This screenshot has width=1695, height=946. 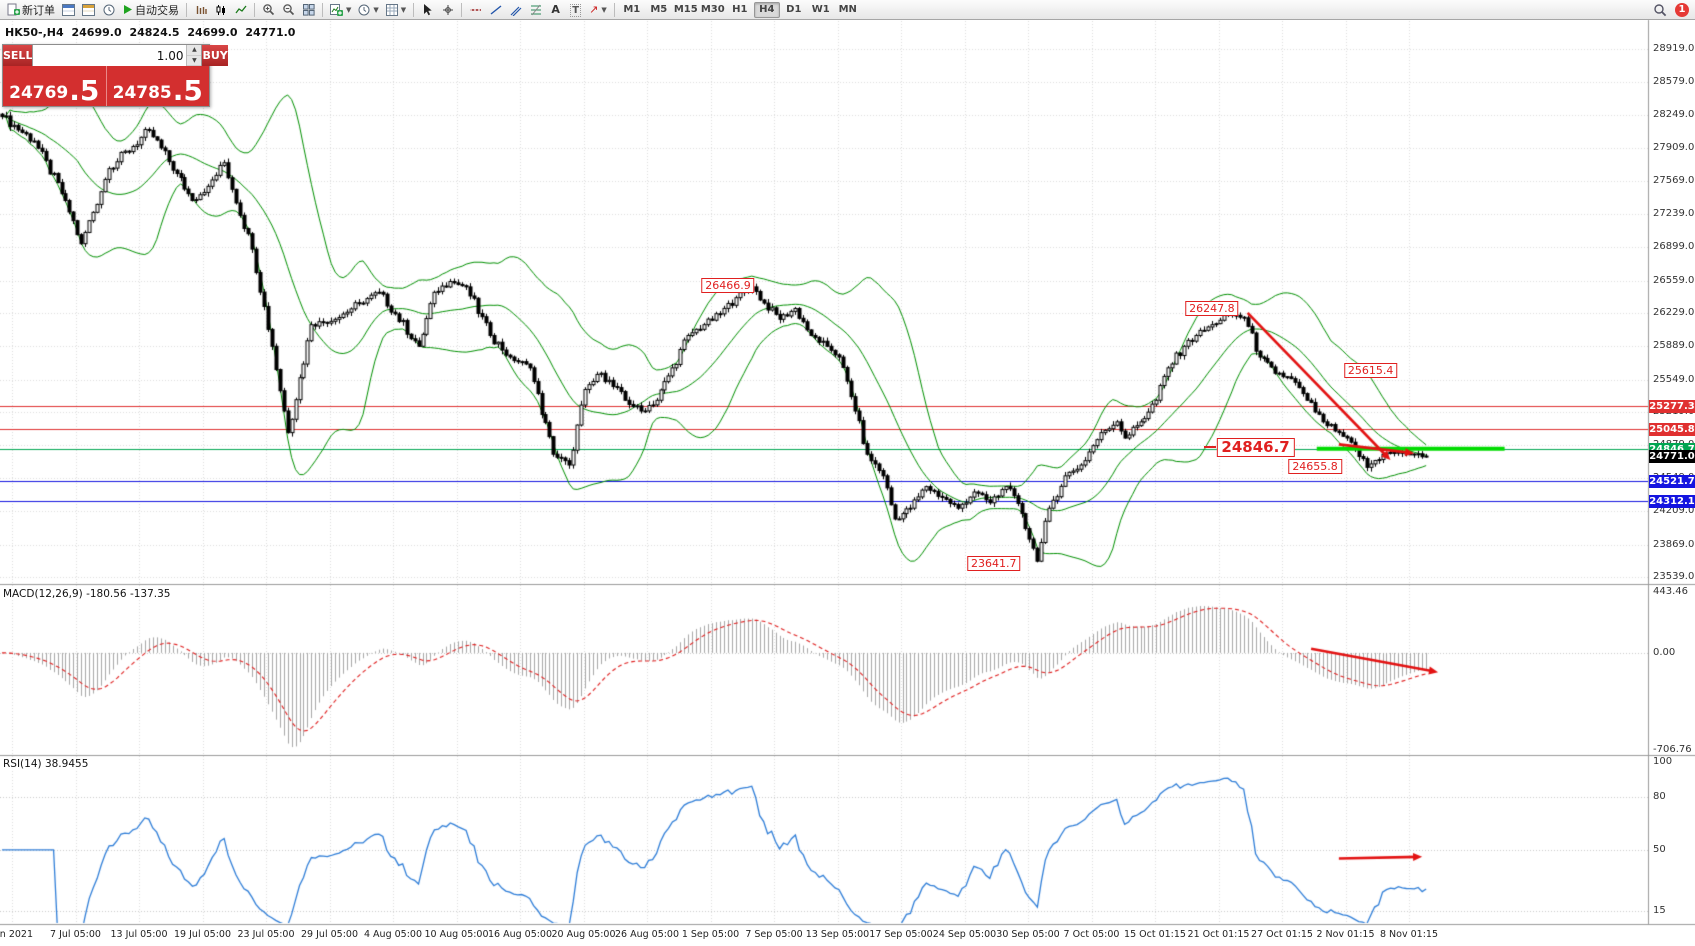 What do you see at coordinates (1672, 457) in the screenshot?
I see `current-price-tag: 24771.0` at bounding box center [1672, 457].